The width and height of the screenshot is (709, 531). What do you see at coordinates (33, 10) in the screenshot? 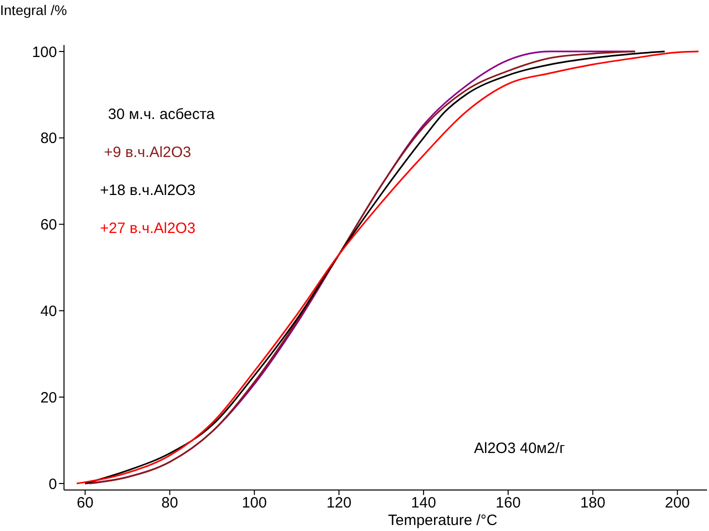
I see `y-axis-title: Integral /%` at bounding box center [33, 10].